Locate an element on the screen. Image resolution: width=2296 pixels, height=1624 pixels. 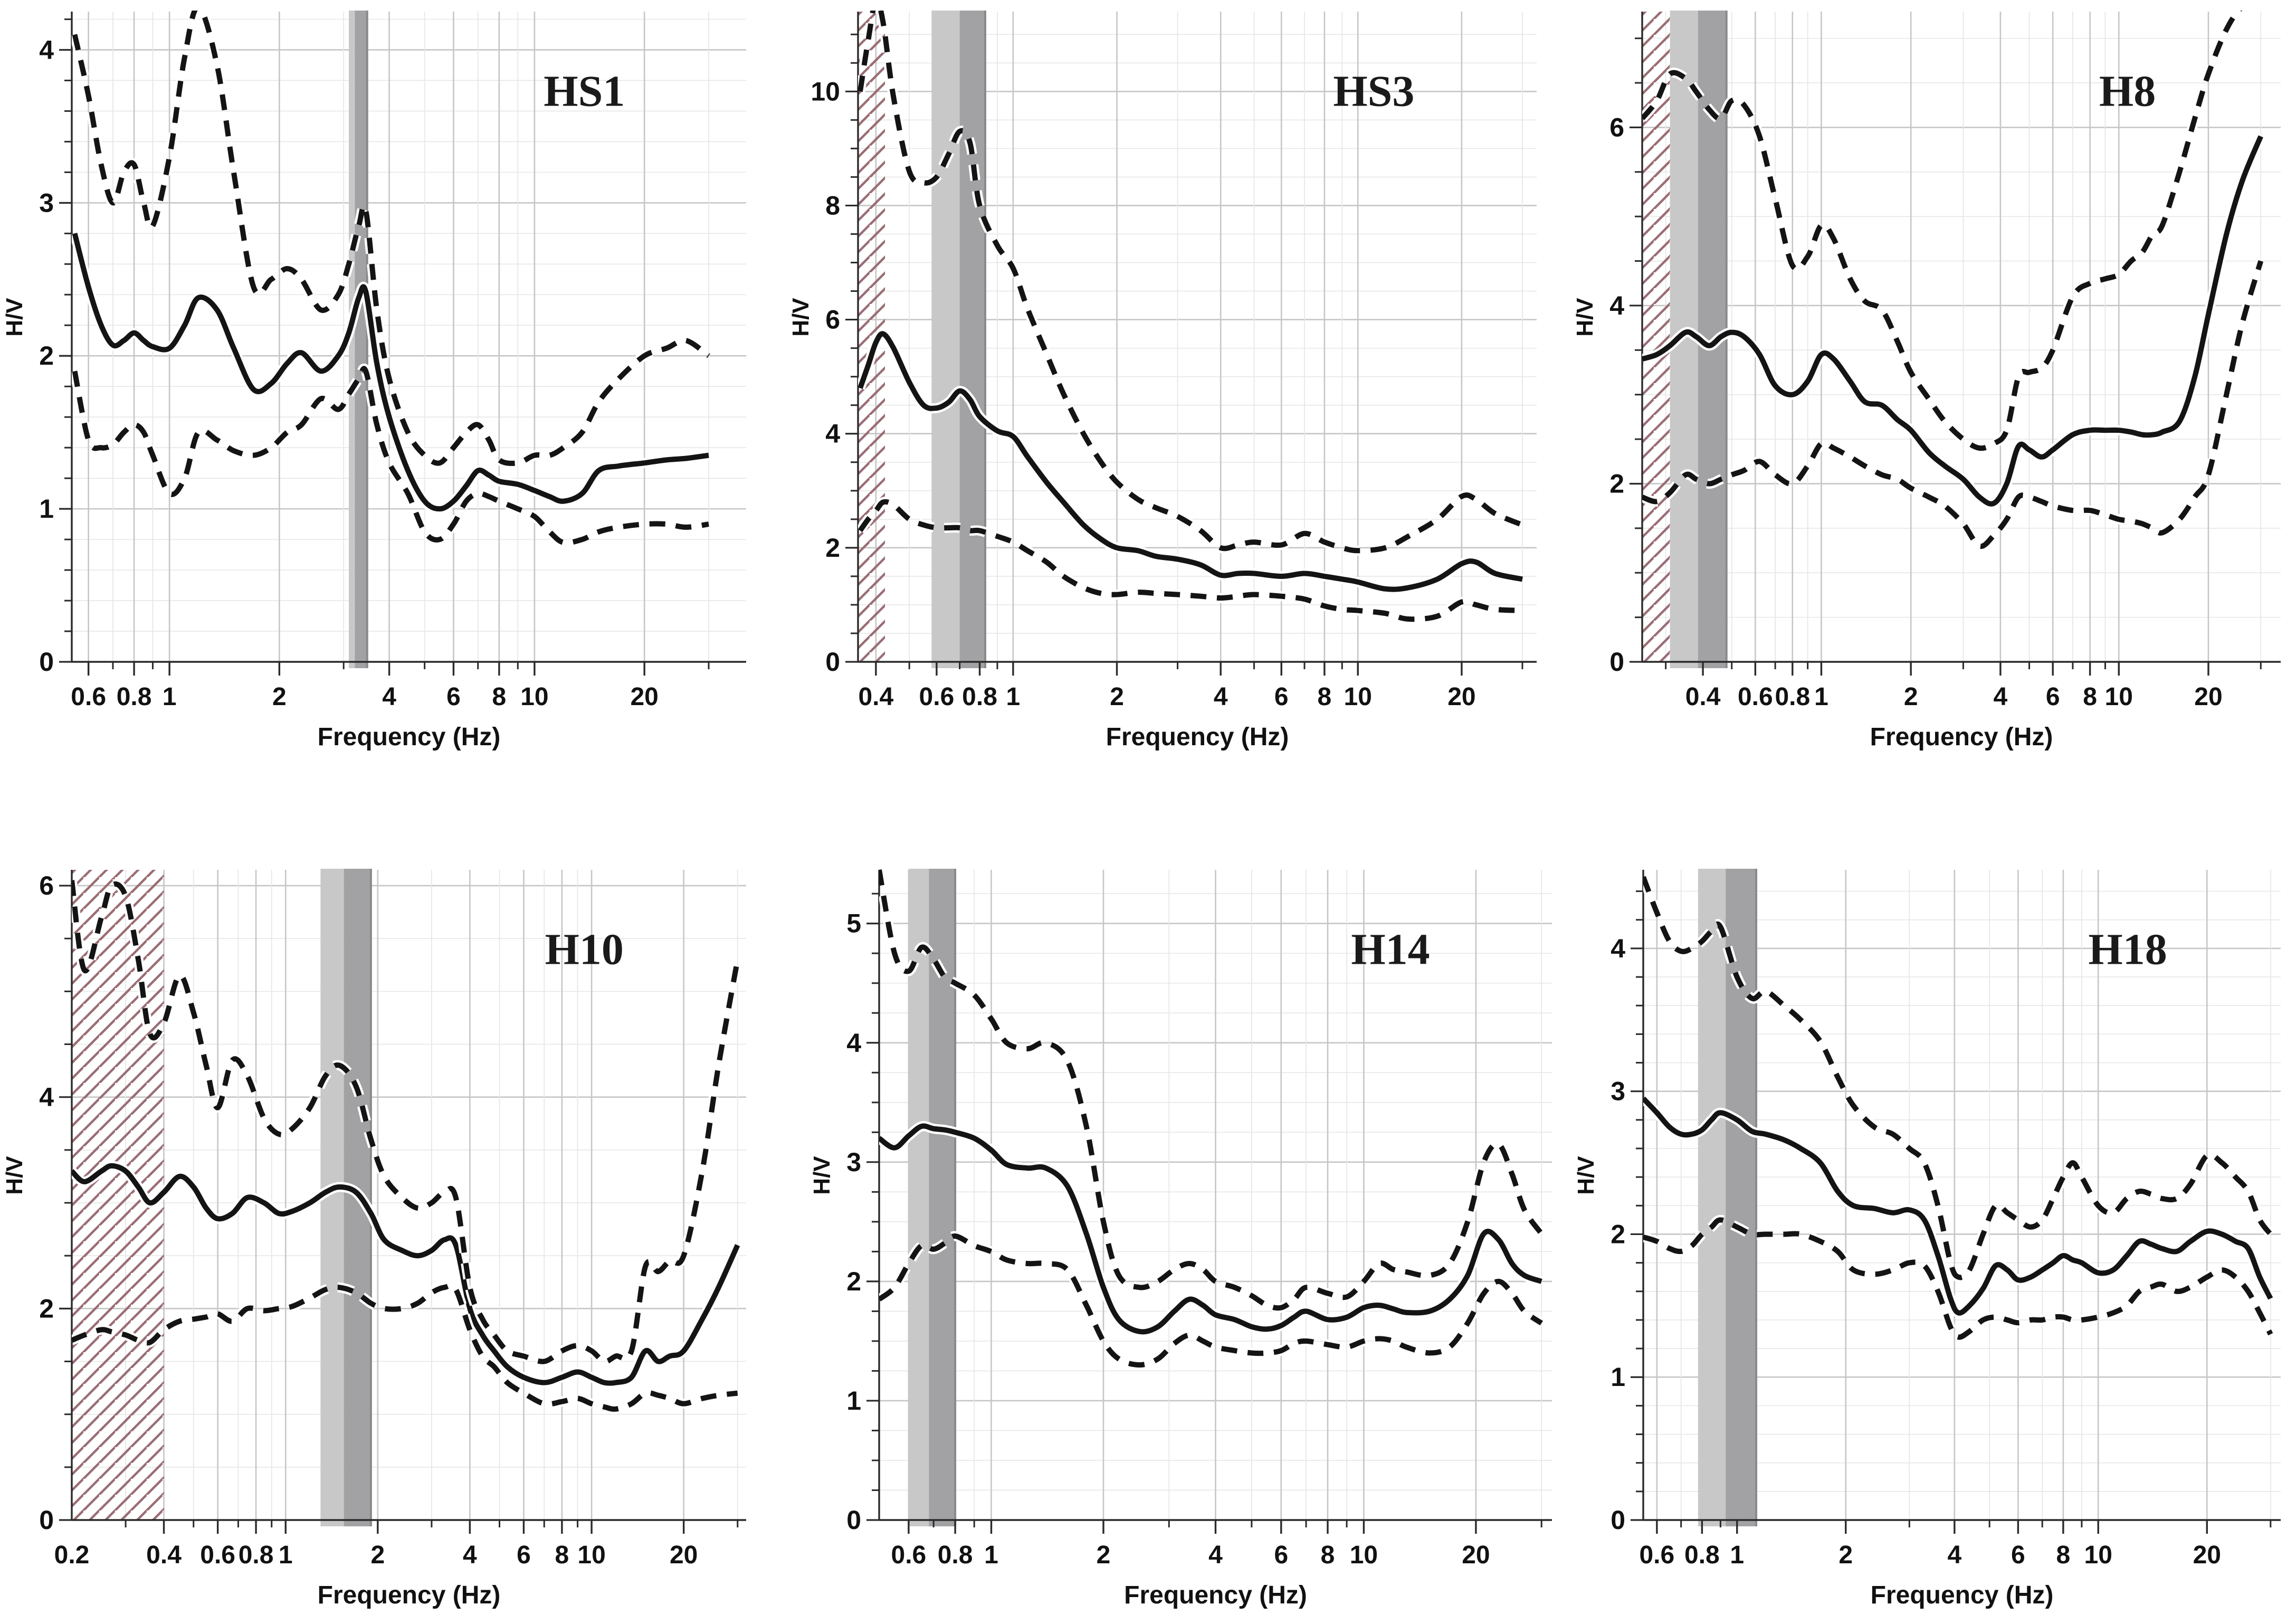
hvsr-panel-6: 0 1 2 3 4 0.6 0.8 1 2 4 6 8 10 20 Frequency (Hz) H/V H18 is located at coordinates (1934, 1241).